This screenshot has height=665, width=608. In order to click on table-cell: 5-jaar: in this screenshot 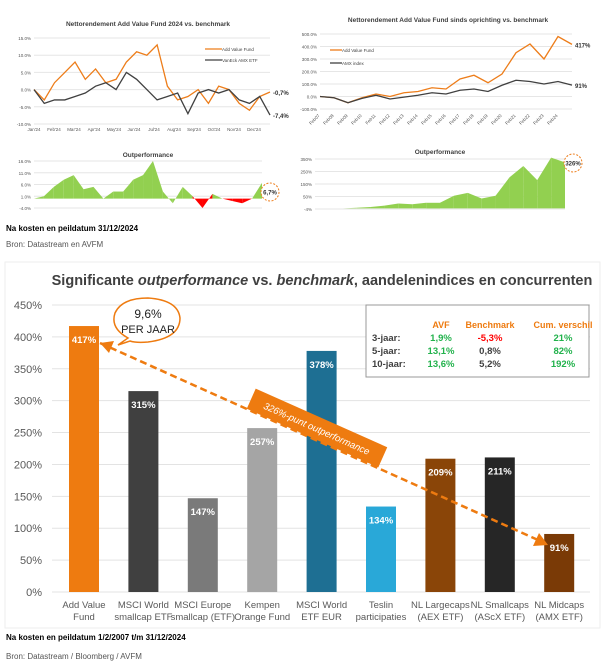, I will do `click(386, 351)`.